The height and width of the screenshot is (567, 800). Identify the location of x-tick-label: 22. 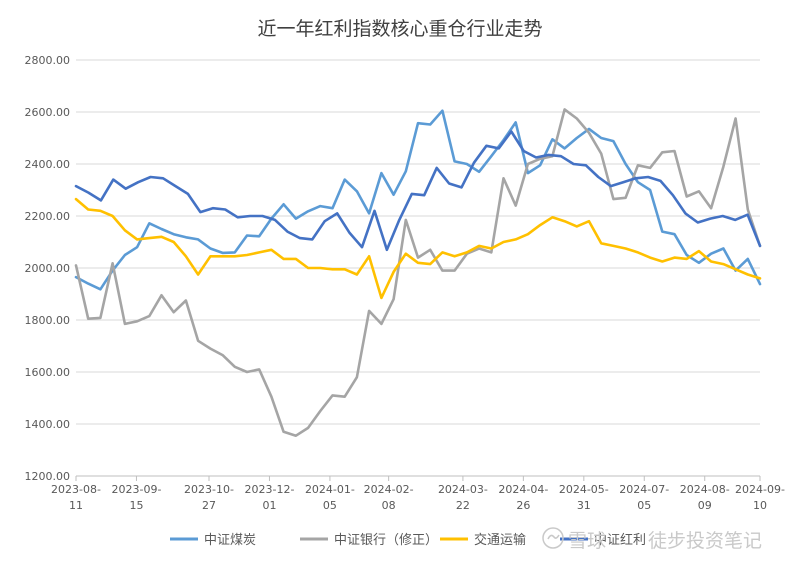
(463, 505).